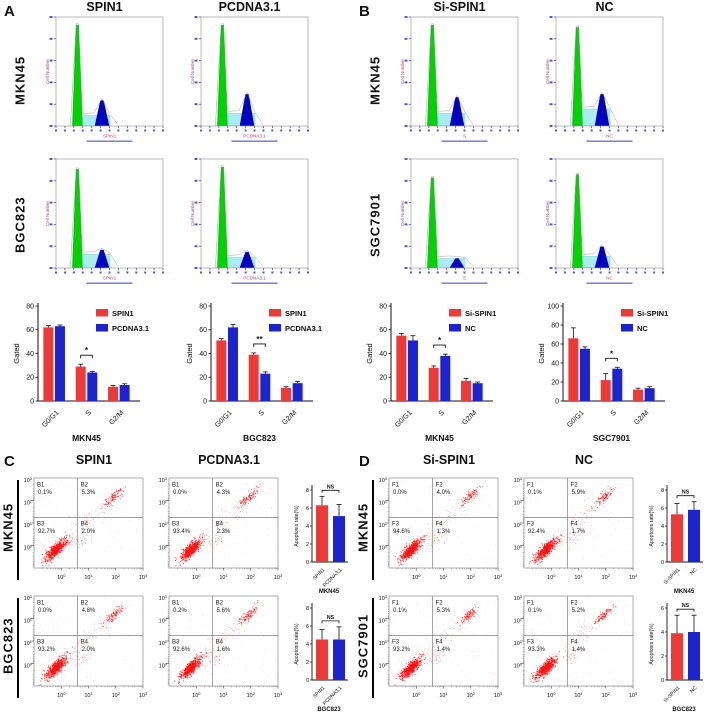 The height and width of the screenshot is (714, 709). Describe the element at coordinates (449, 460) in the screenshot. I see `panel-d-col-title-1: Si-SPIN1` at that location.